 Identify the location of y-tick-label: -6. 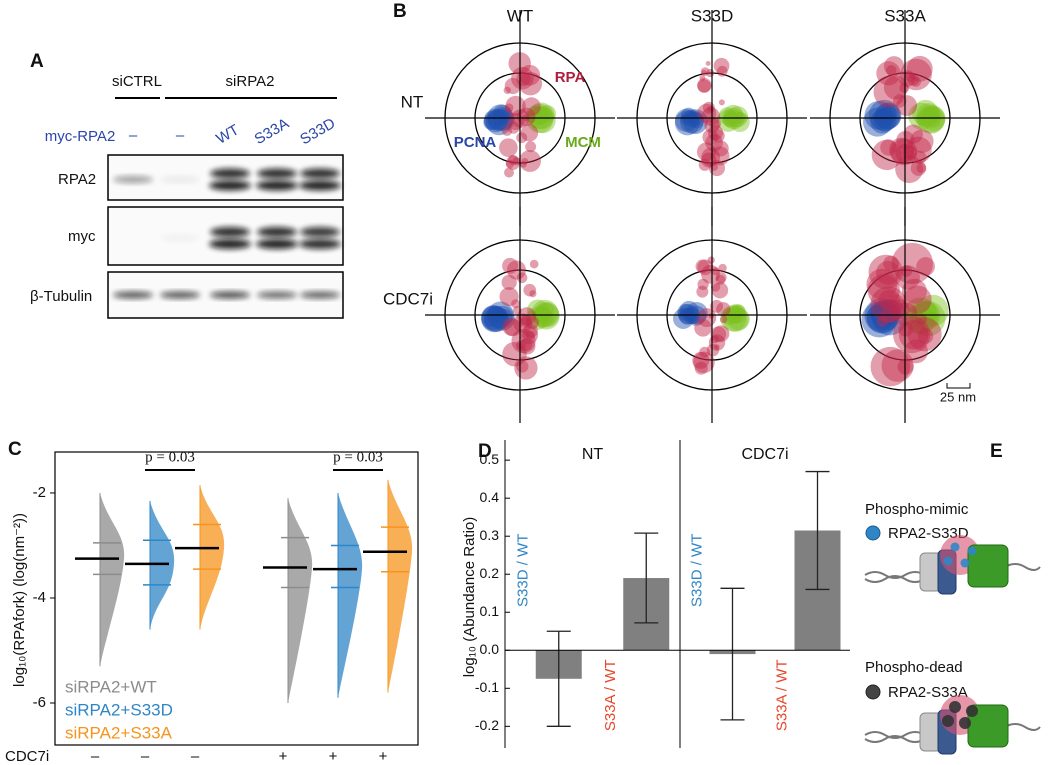
(39, 702).